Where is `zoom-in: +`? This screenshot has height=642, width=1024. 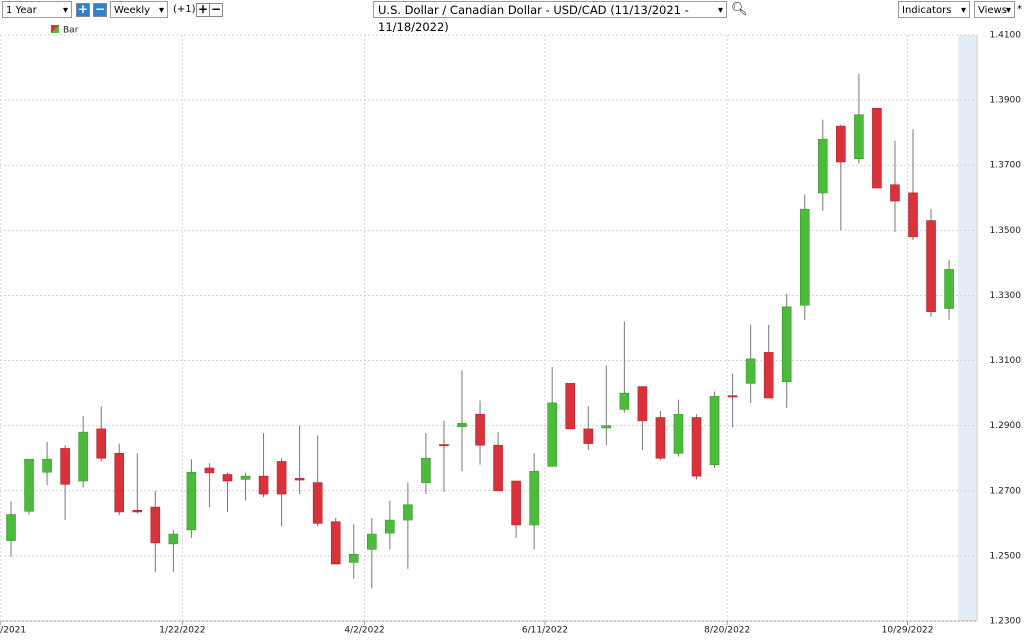
zoom-in: + is located at coordinates (83, 9).